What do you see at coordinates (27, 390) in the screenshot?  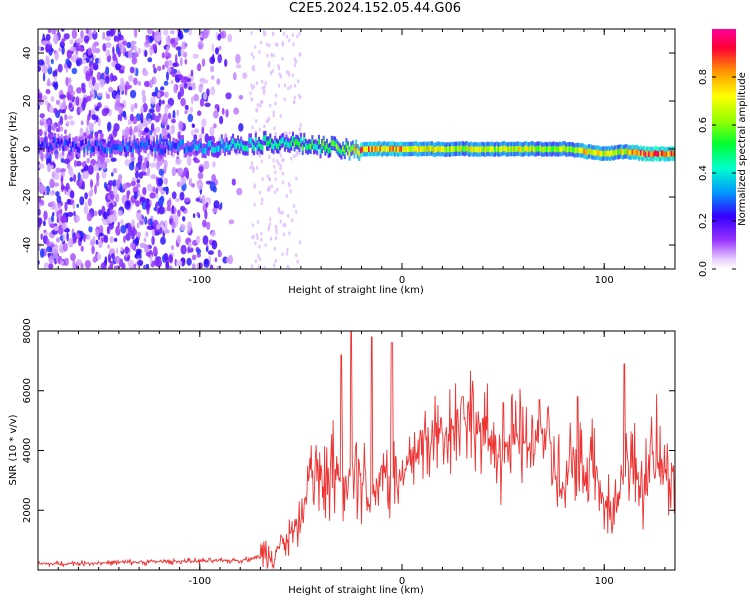 I see `snr-ytick-label: 6000` at bounding box center [27, 390].